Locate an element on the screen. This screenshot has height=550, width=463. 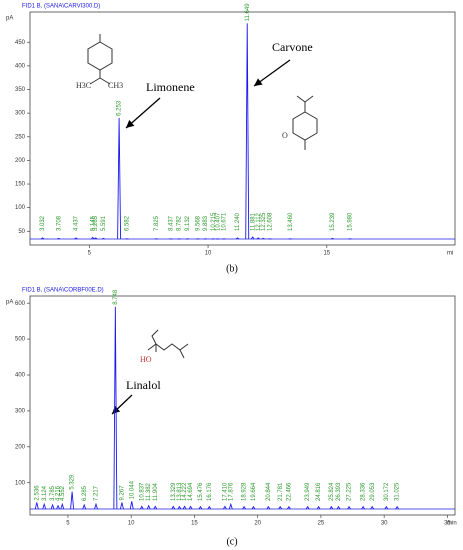
peak-label: 13.813 is located at coordinates (180, 491).